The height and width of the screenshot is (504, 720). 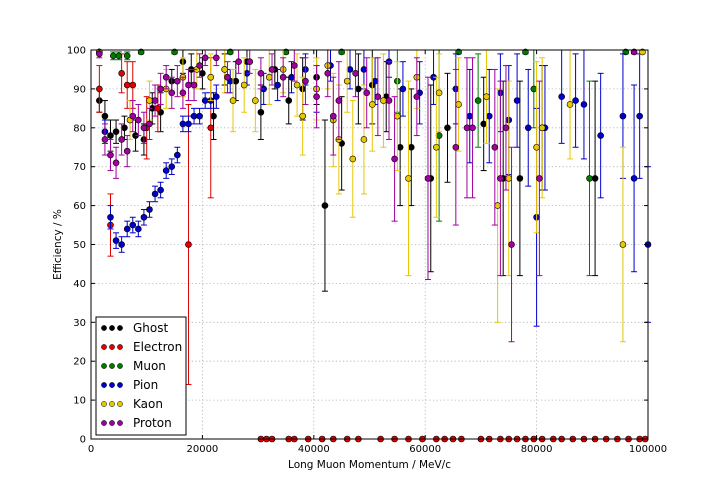 What do you see at coordinates (537, 449) in the screenshot?
I see `x-tick-label: 80000` at bounding box center [537, 449].